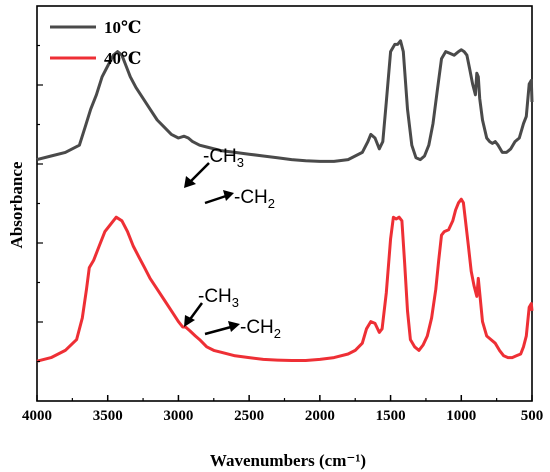  I want to click on y-axis-ticks, so click(40, 203).